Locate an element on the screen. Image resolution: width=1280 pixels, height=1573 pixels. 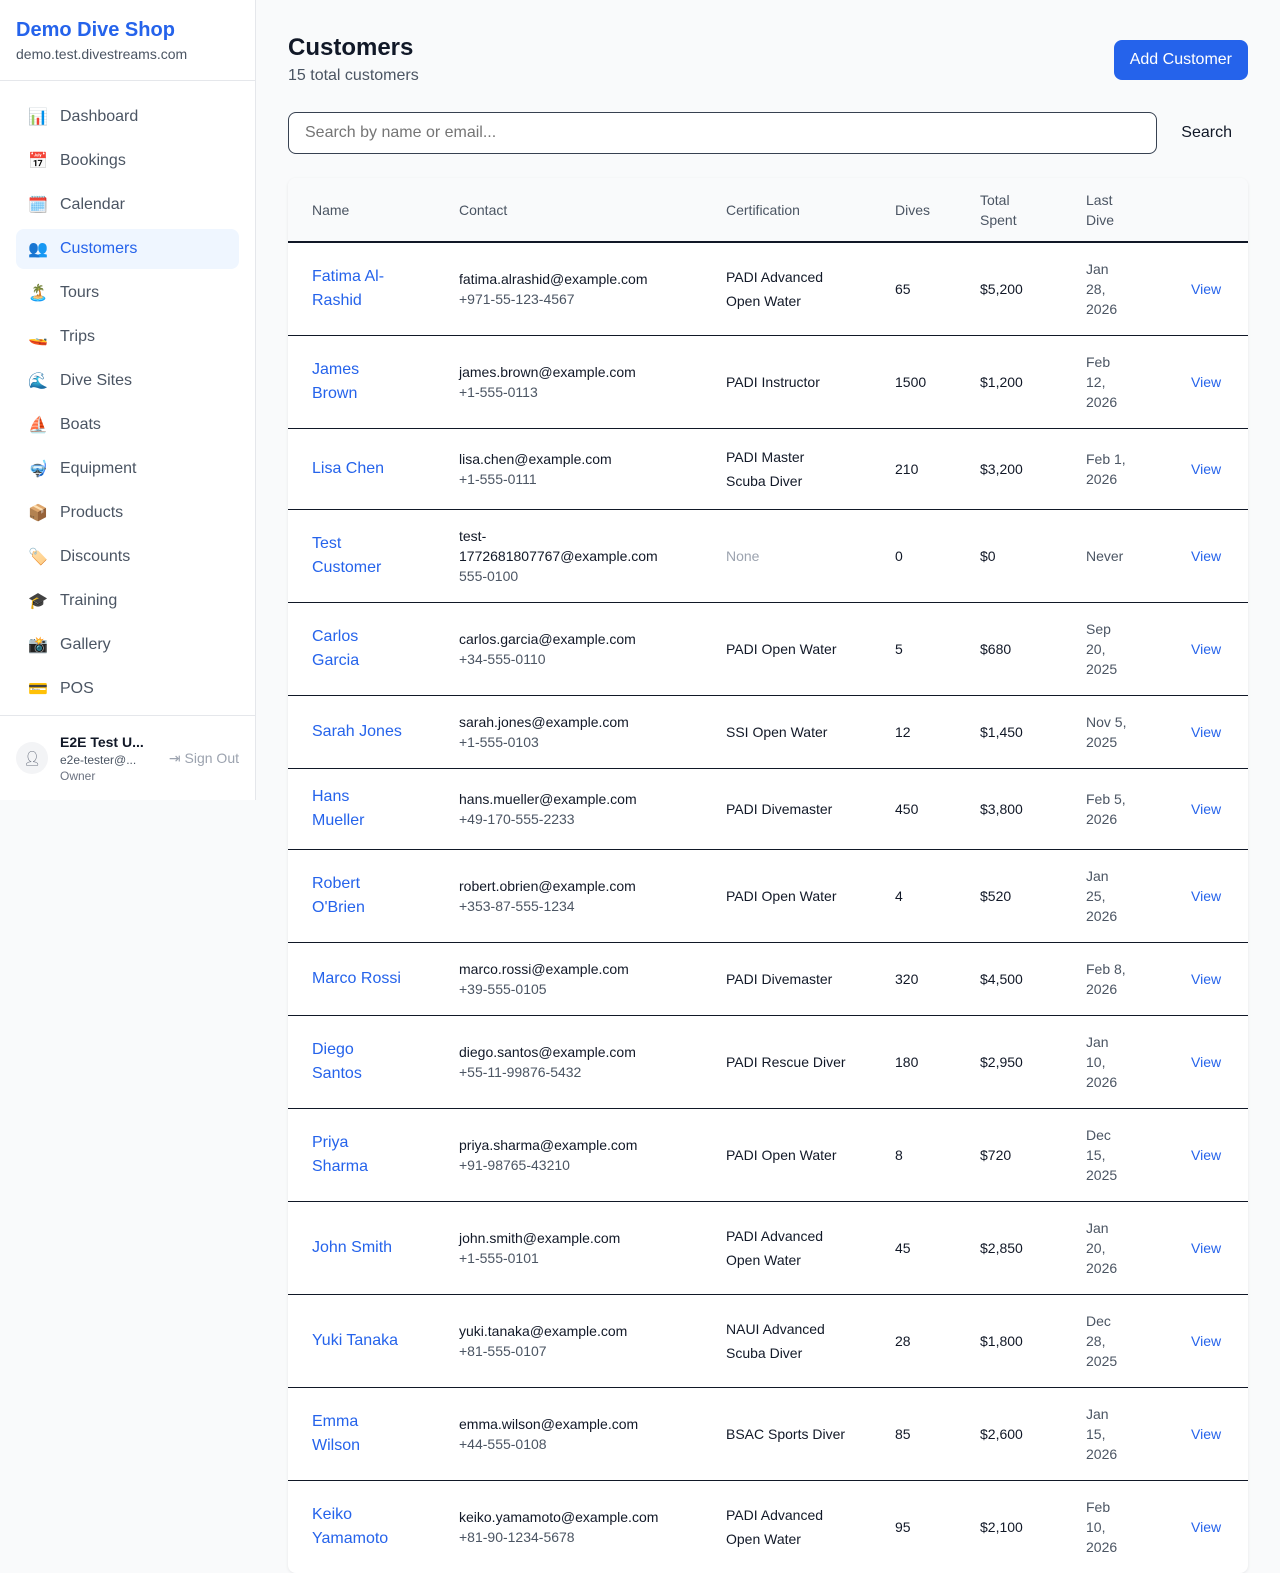
sidebar-item-label: Bookings is located at coordinates (93, 161).